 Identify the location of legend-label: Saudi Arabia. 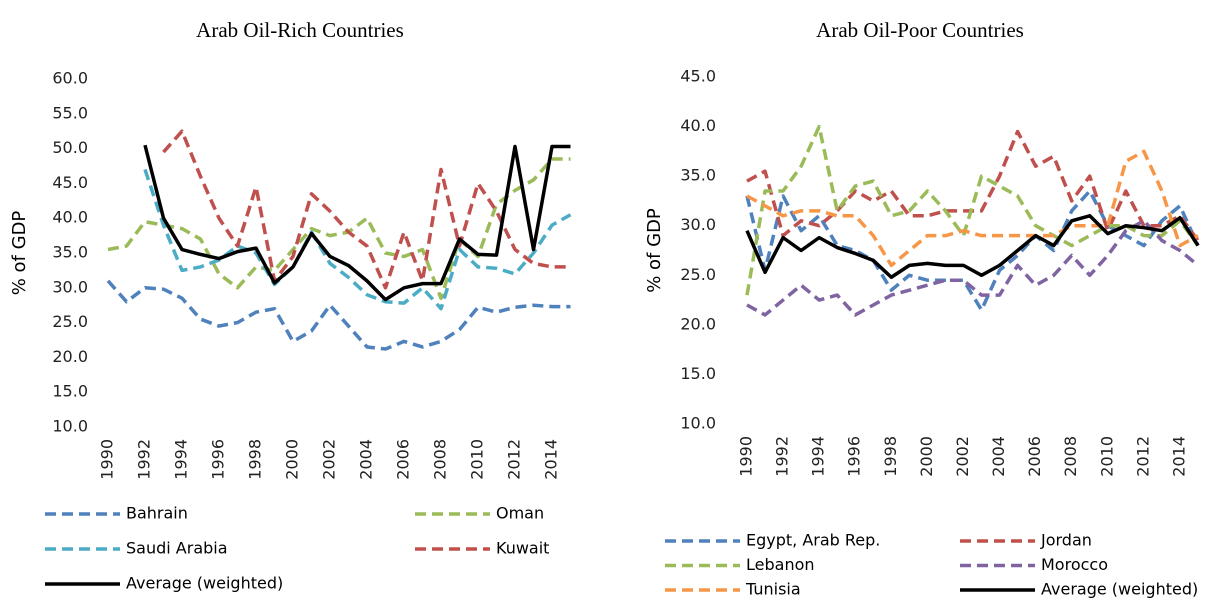
(177, 548).